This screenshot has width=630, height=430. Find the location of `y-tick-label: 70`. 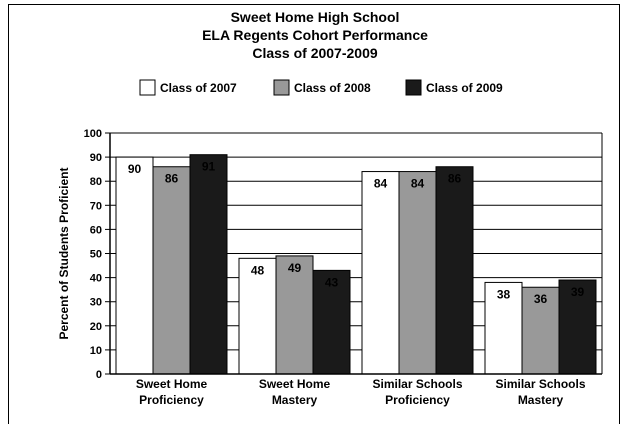

y-tick-label: 70 is located at coordinates (96, 206).